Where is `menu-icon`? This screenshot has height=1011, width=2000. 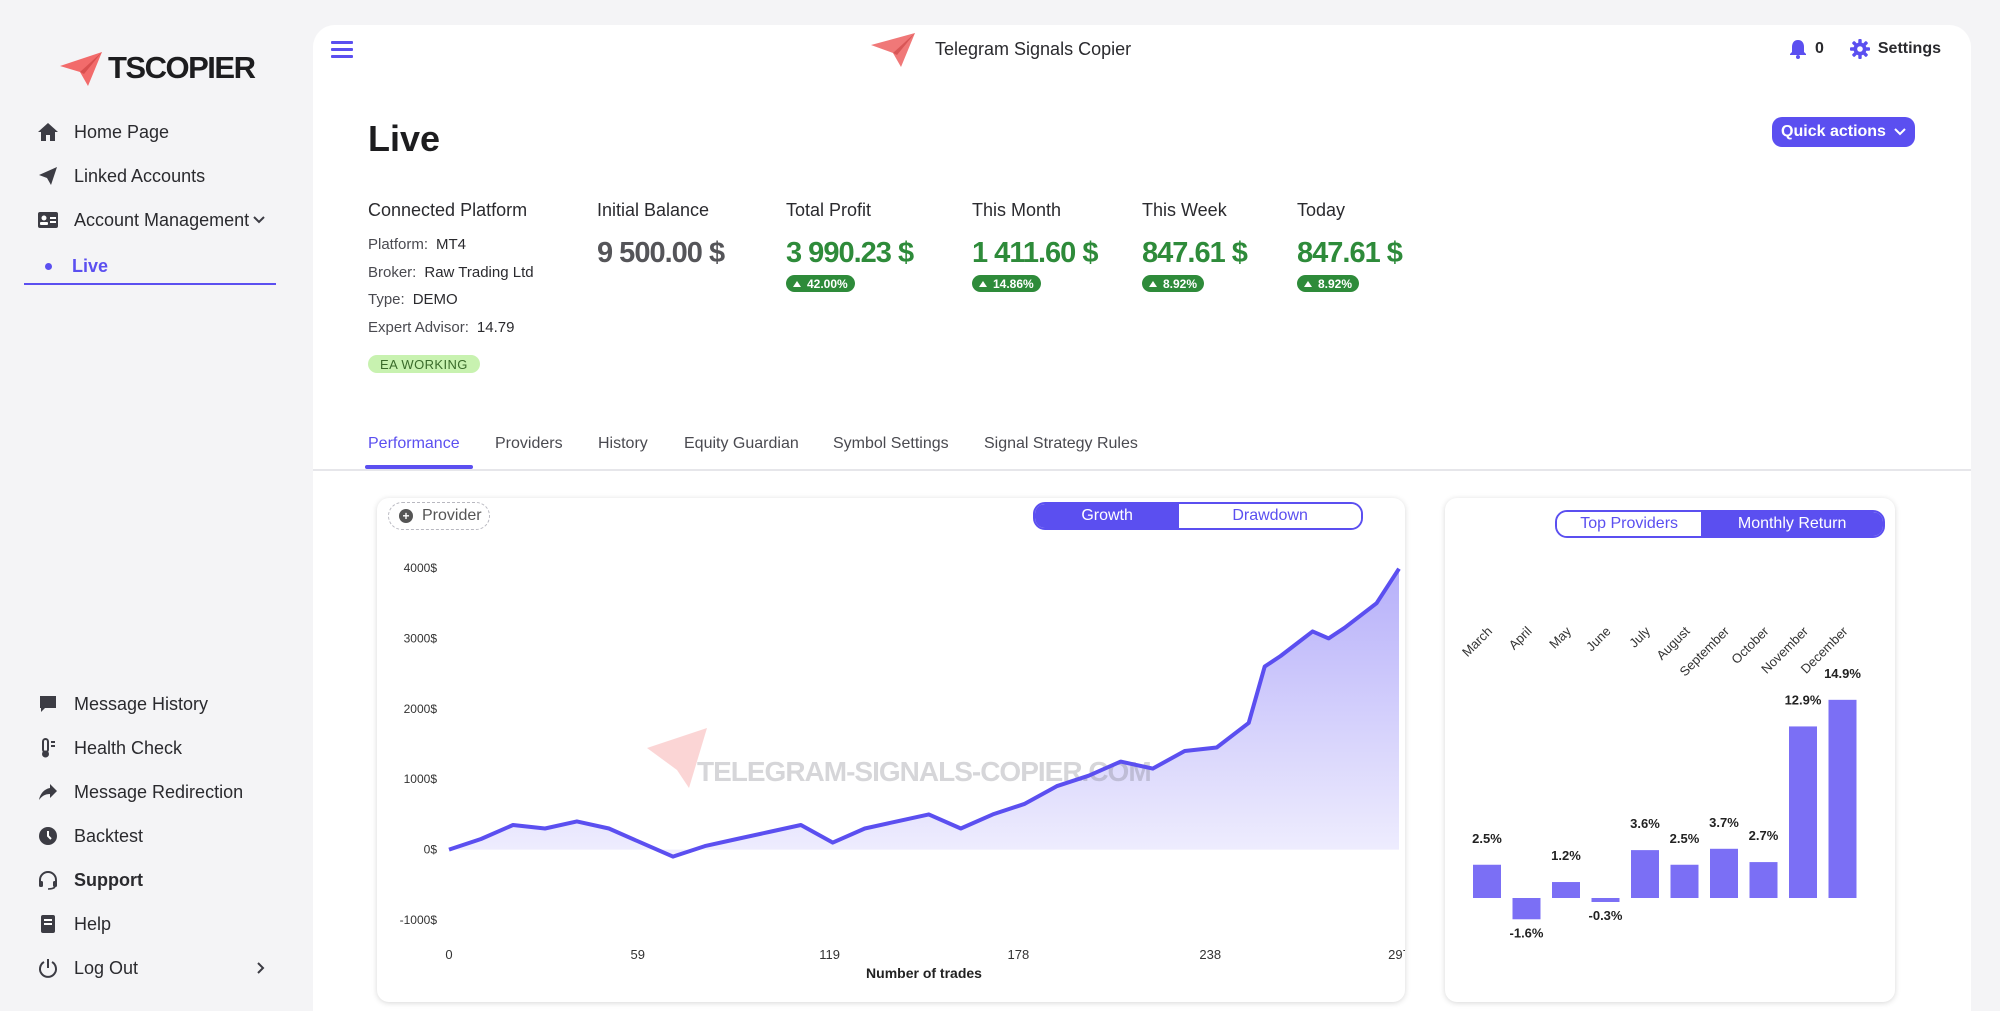
menu-icon is located at coordinates (342, 50).